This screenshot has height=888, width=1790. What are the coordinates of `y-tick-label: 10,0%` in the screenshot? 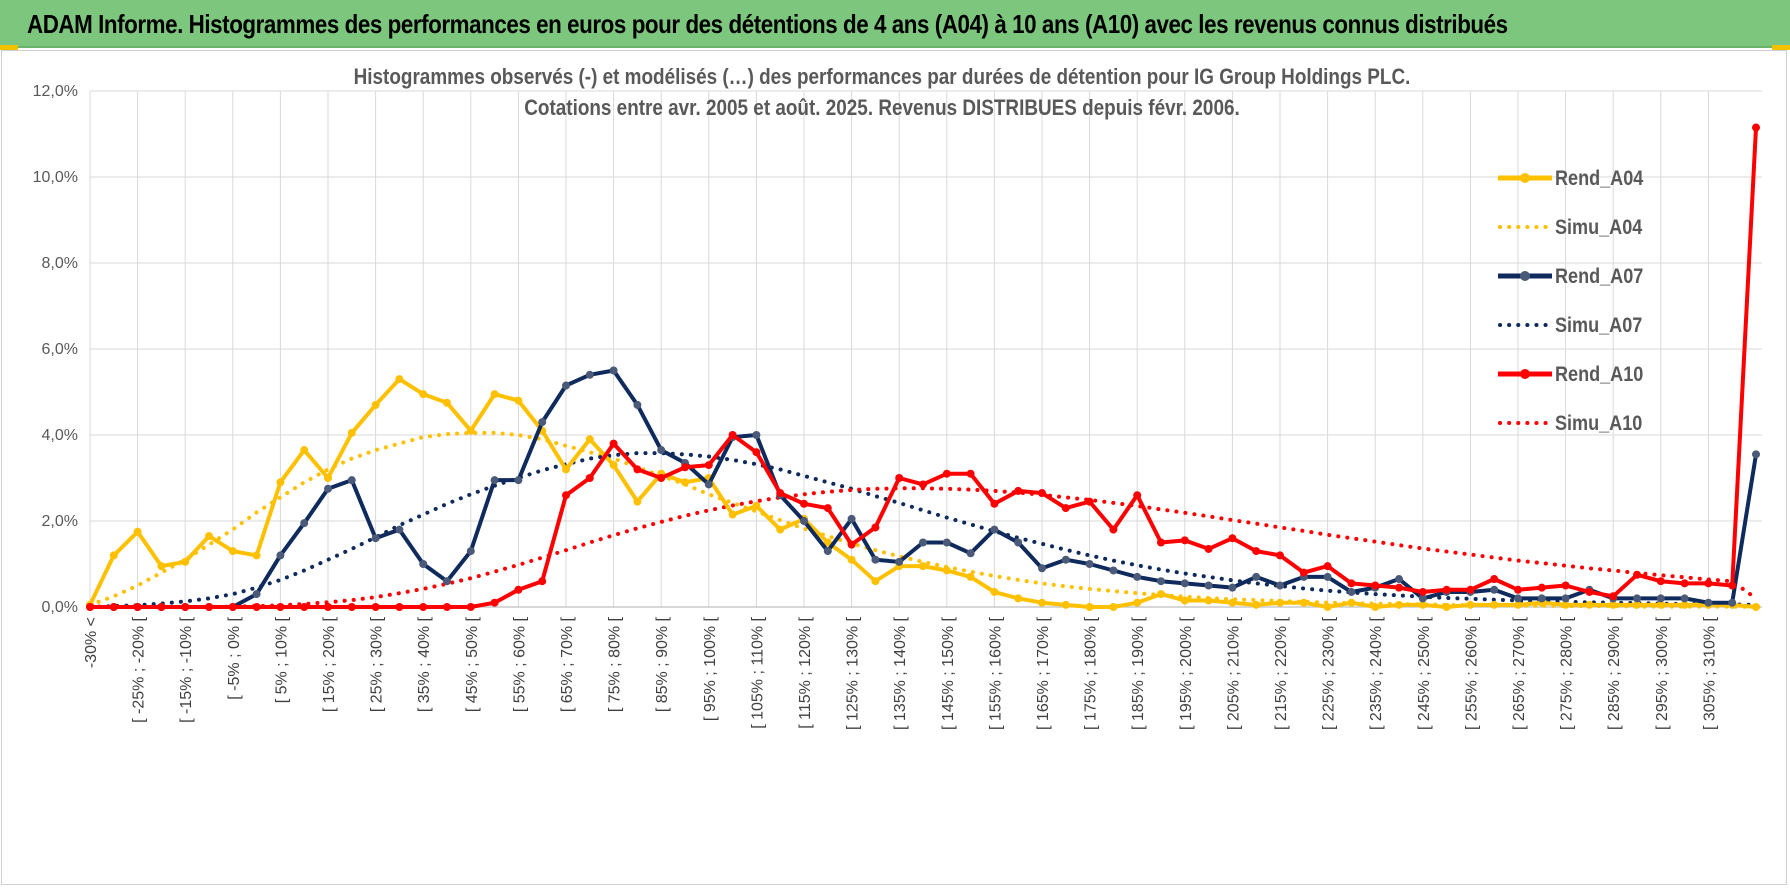 It's located at (55, 177).